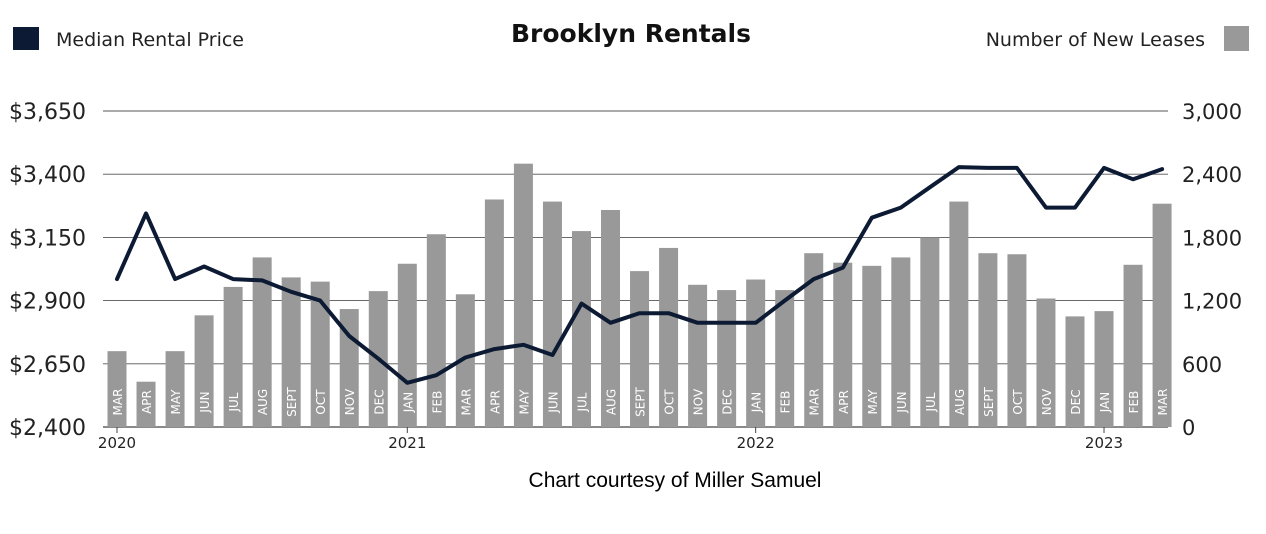 The width and height of the screenshot is (1266, 534). What do you see at coordinates (756, 443) in the screenshot?
I see `year-label: 2022` at bounding box center [756, 443].